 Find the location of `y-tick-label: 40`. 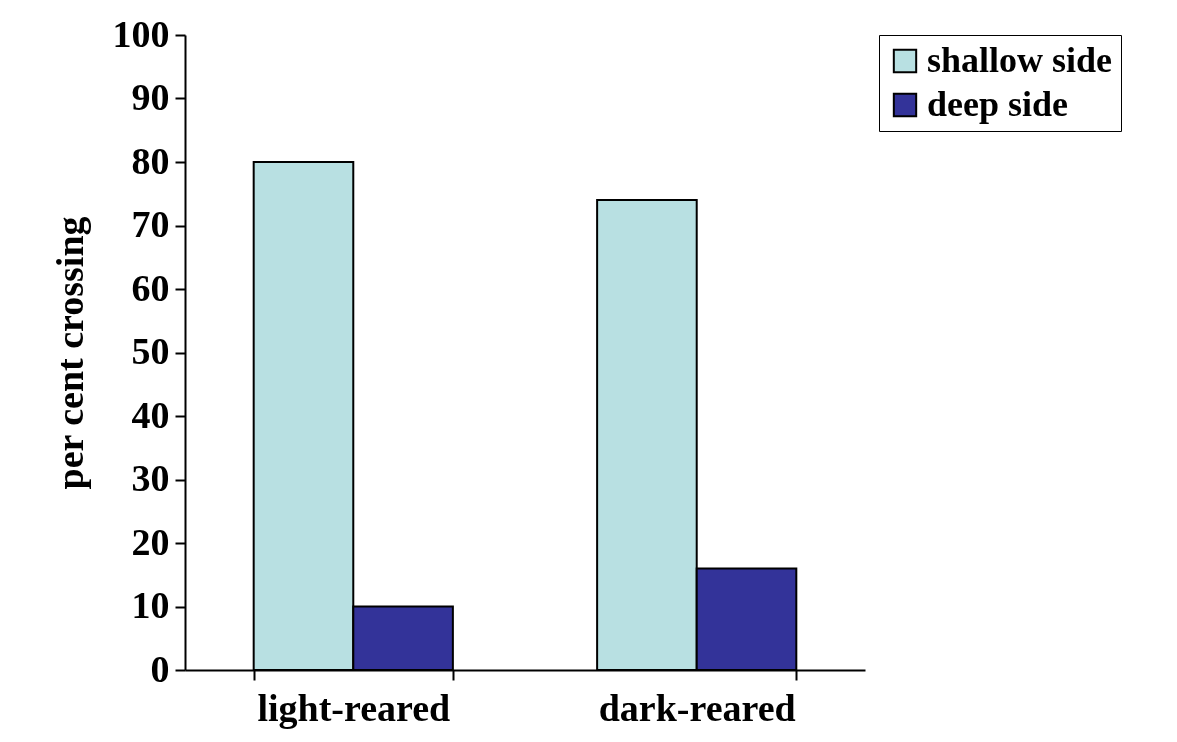

y-tick-label: 40 is located at coordinates (150, 414).